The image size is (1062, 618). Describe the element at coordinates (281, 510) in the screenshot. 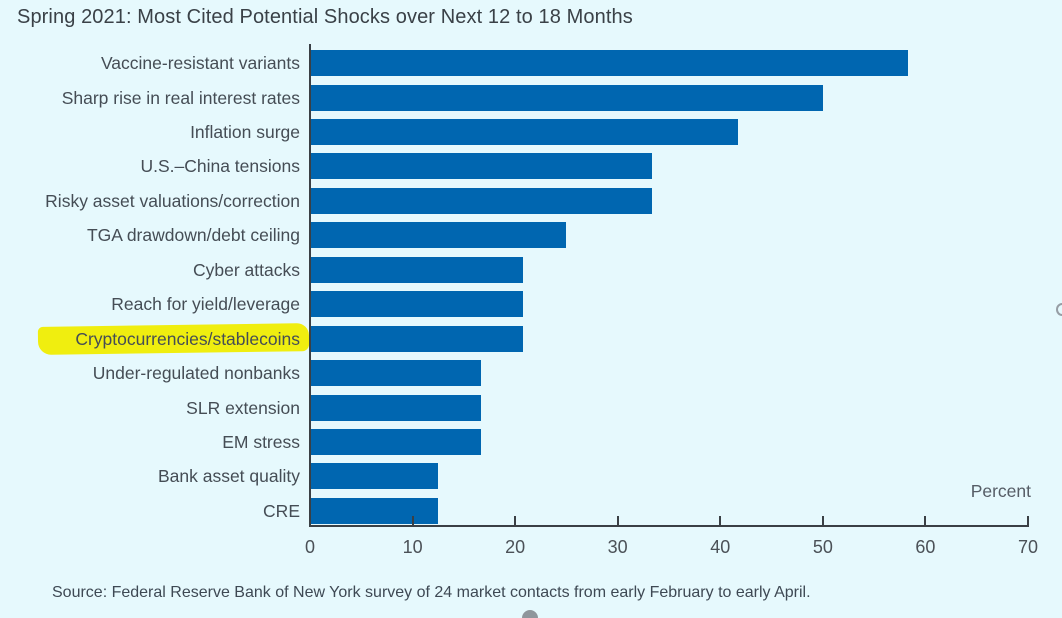

I see `category-label: CRE` at that location.